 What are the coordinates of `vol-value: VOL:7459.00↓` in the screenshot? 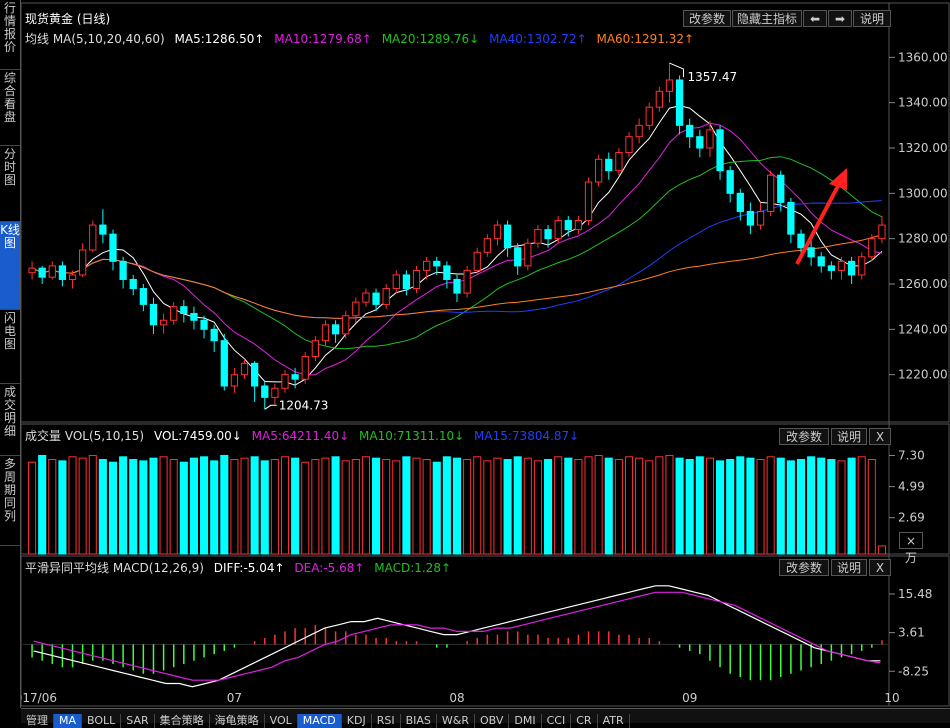 It's located at (197, 436).